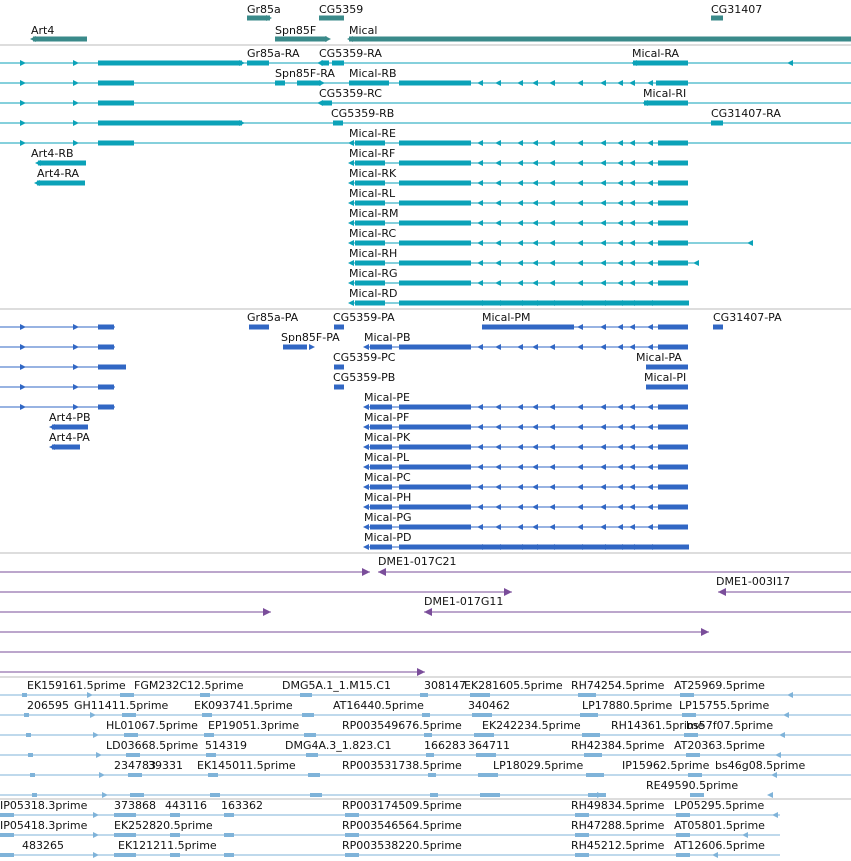 This screenshot has height=861, width=851. I want to click on est-track-1-label: DMG5A.1_1.M15.C1, so click(336, 685).